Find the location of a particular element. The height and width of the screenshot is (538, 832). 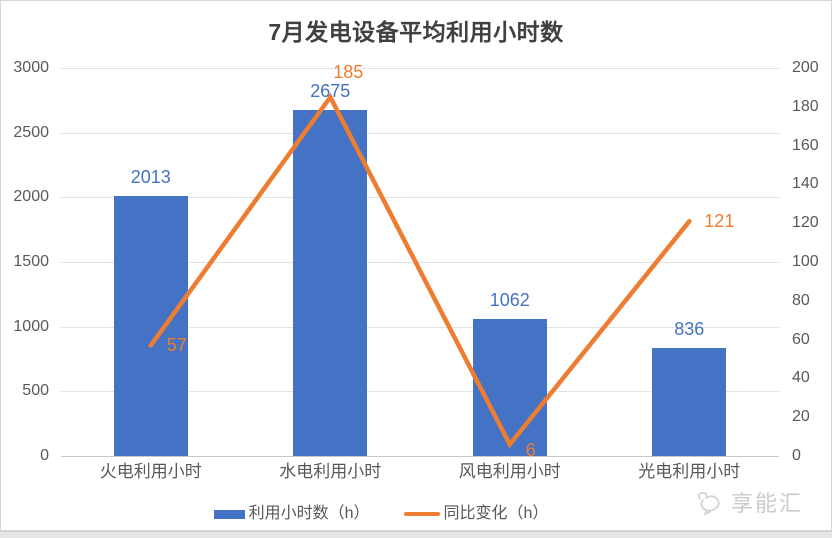

bar-光电利用小时 is located at coordinates (689, 401).